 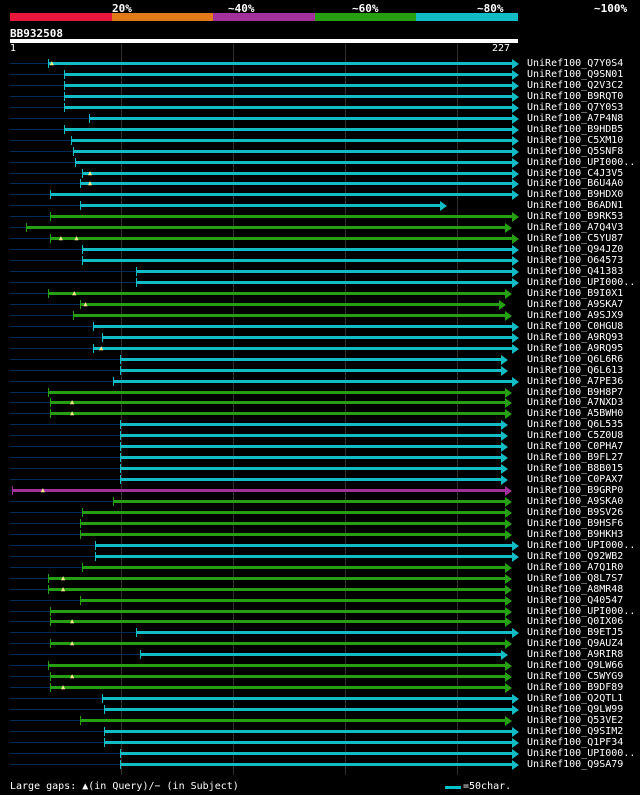 I want to click on hit-label: UniRef100_Q94JZ0, so click(x=575, y=250).